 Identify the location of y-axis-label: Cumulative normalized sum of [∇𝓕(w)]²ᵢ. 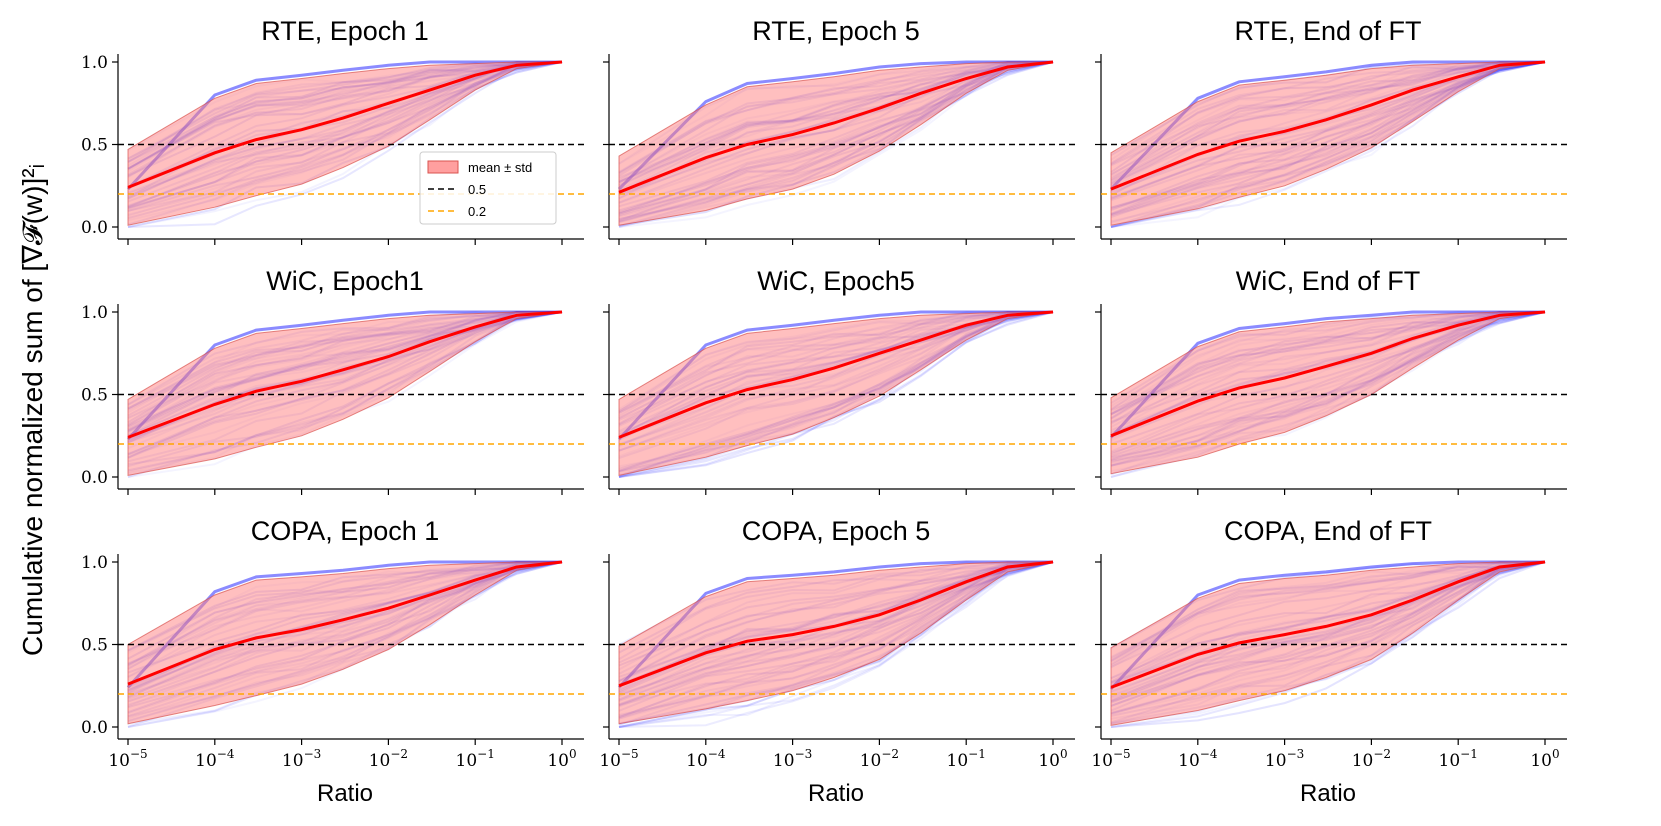
(32, 410).